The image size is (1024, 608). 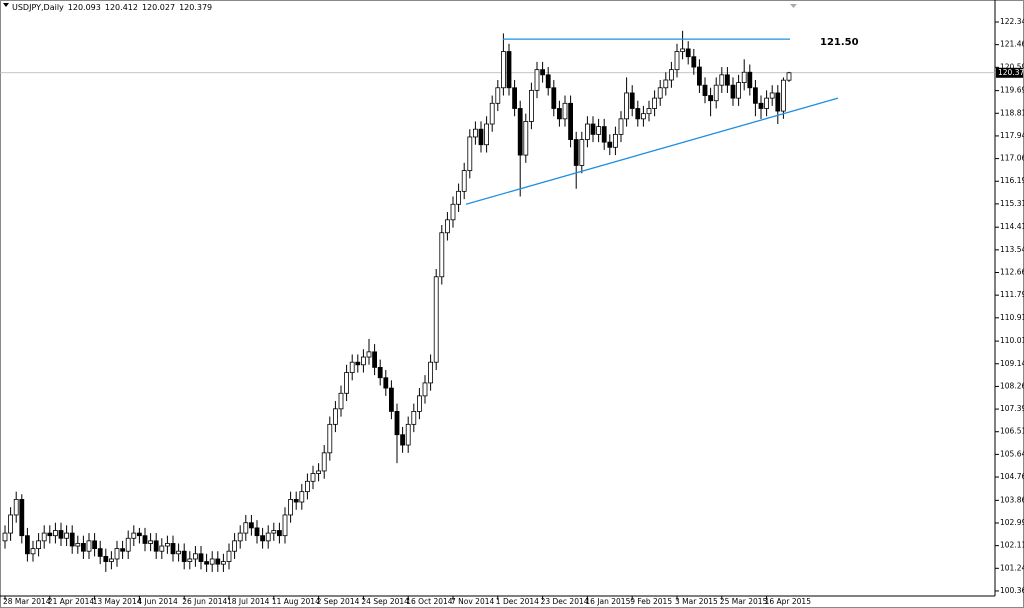 I want to click on y-tick-label: 102.990, so click(x=1012, y=522).